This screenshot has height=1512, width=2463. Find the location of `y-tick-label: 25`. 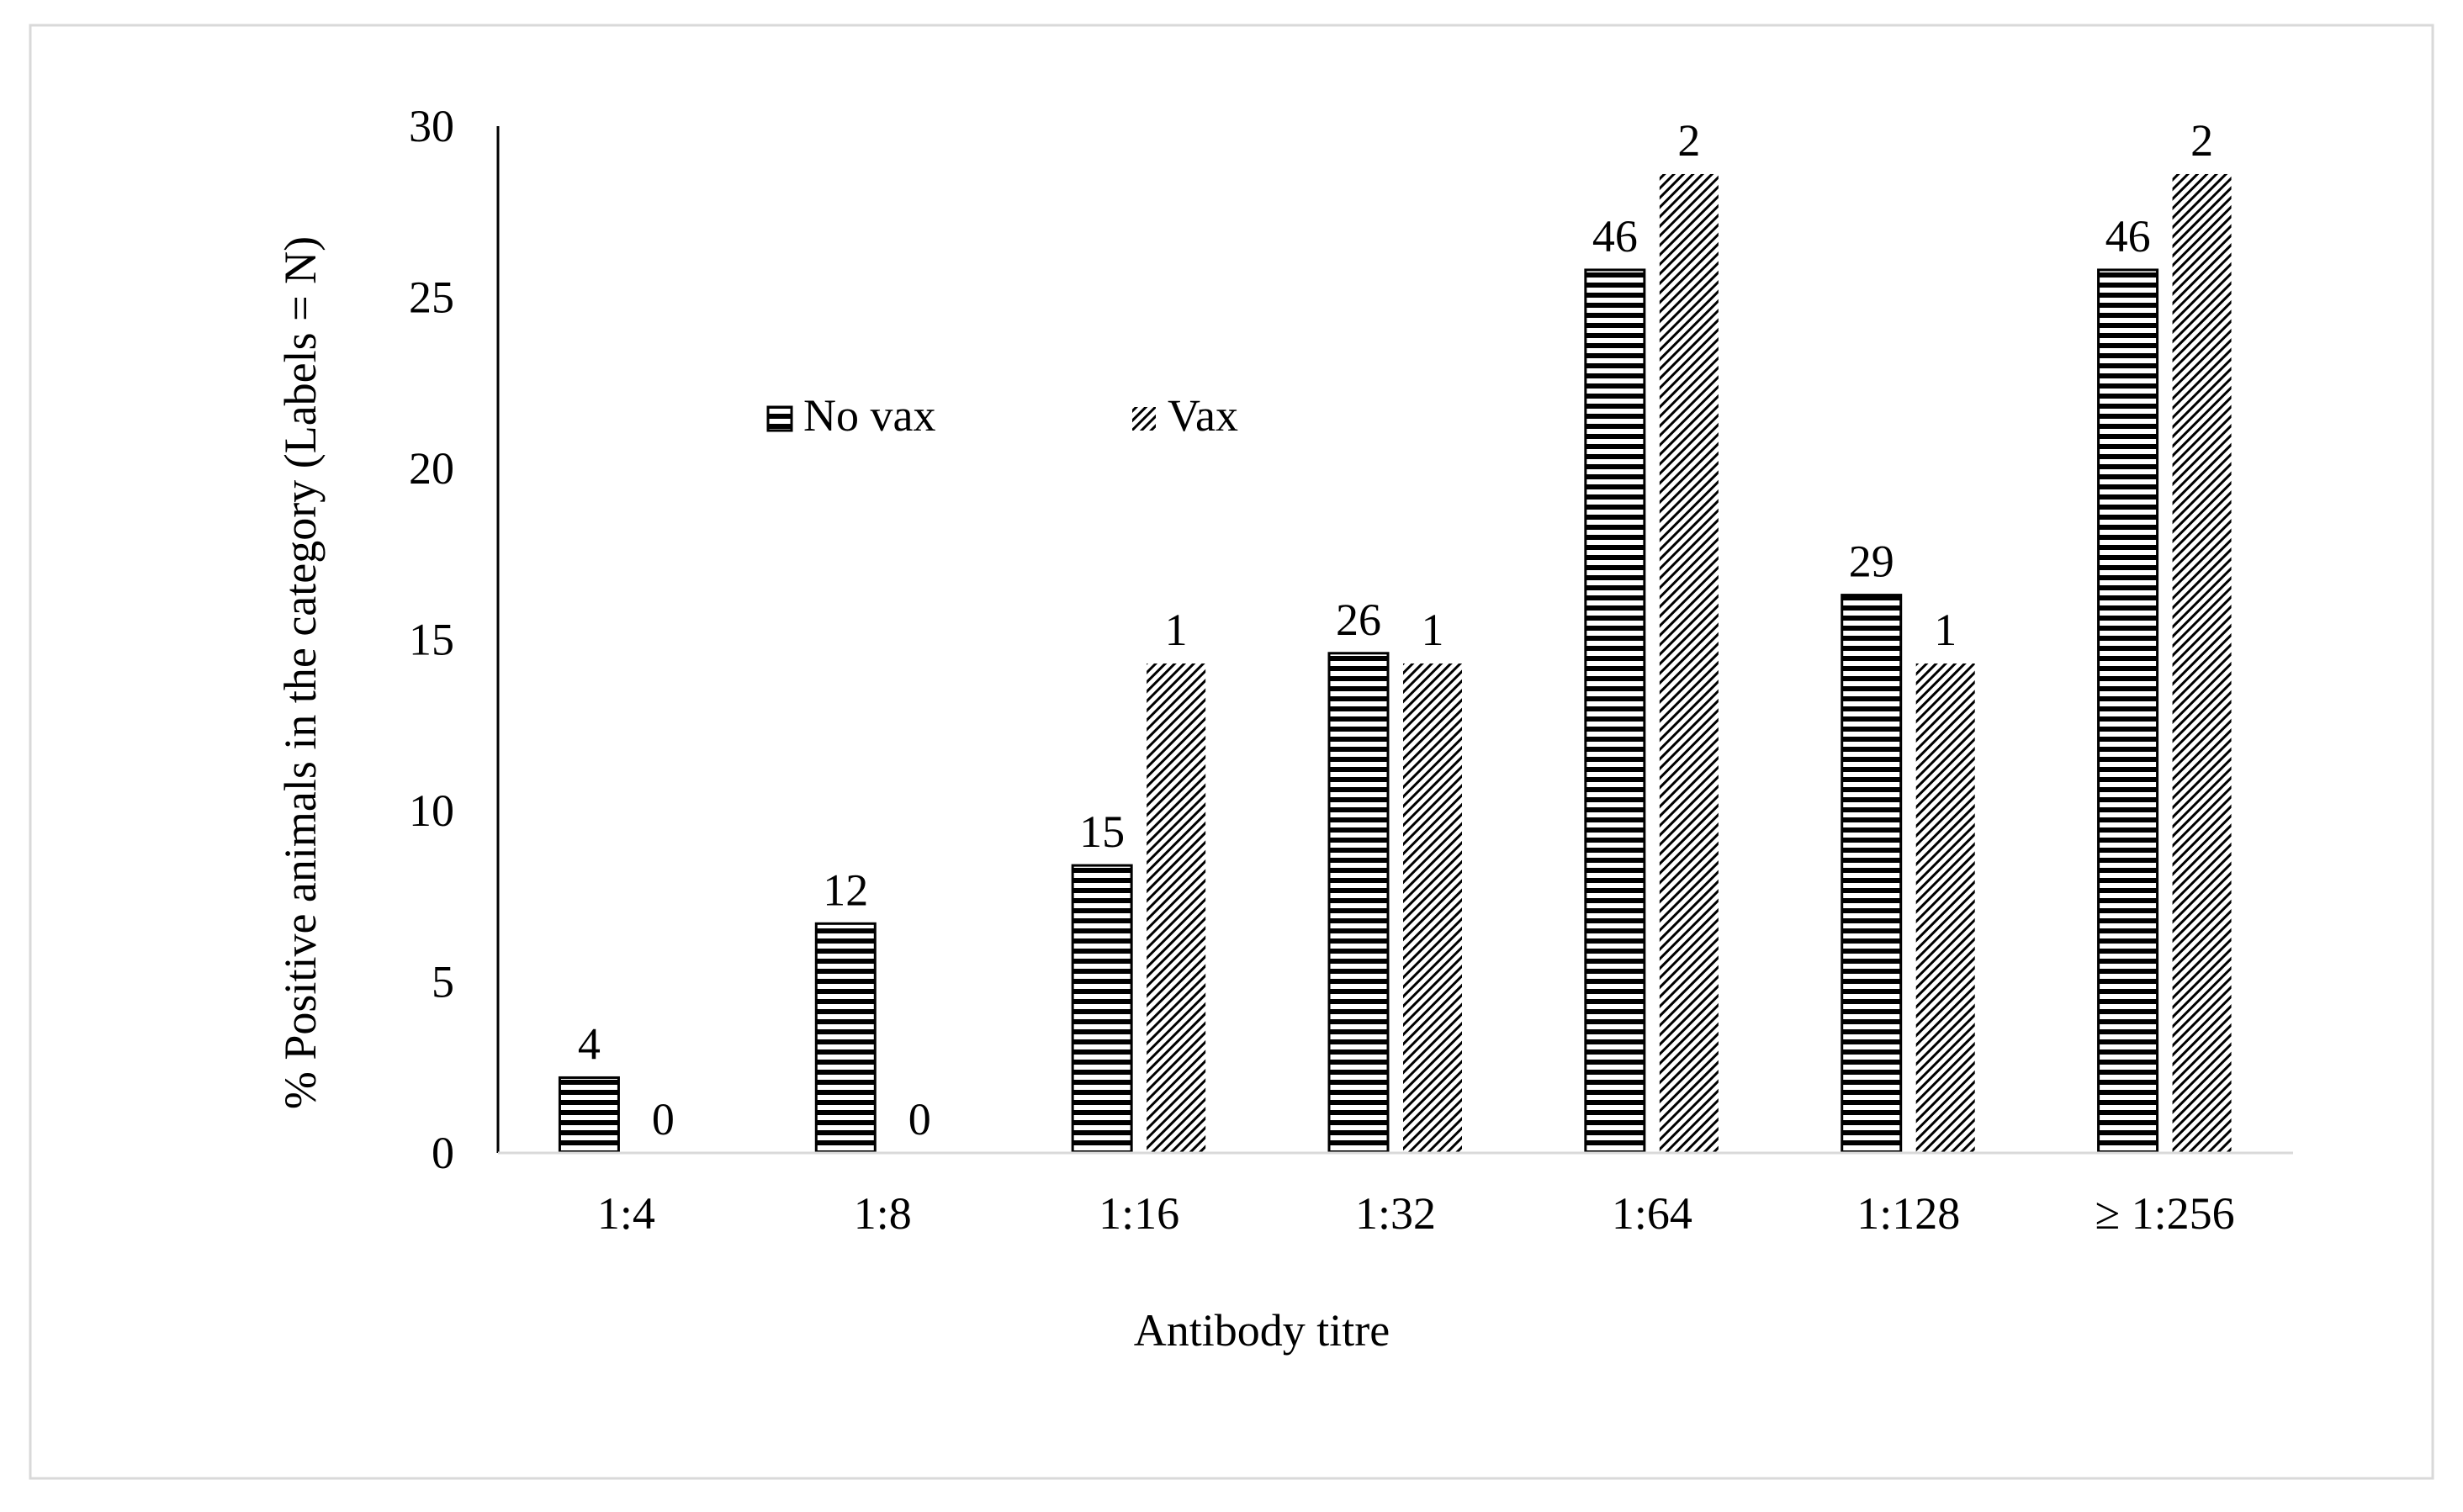

y-tick-label: 25 is located at coordinates (431, 297).